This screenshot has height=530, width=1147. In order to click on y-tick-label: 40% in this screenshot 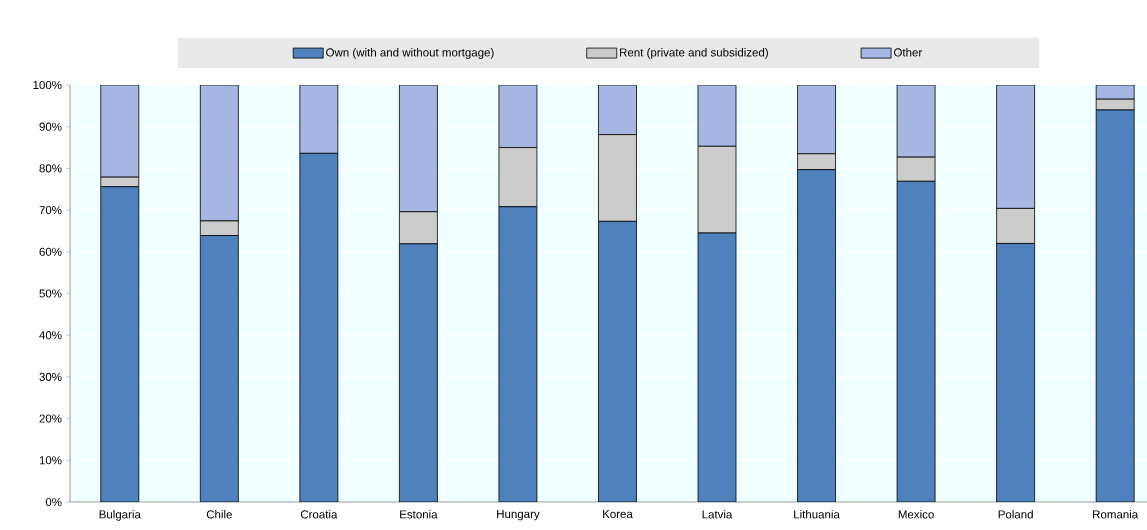, I will do `click(50, 335)`.